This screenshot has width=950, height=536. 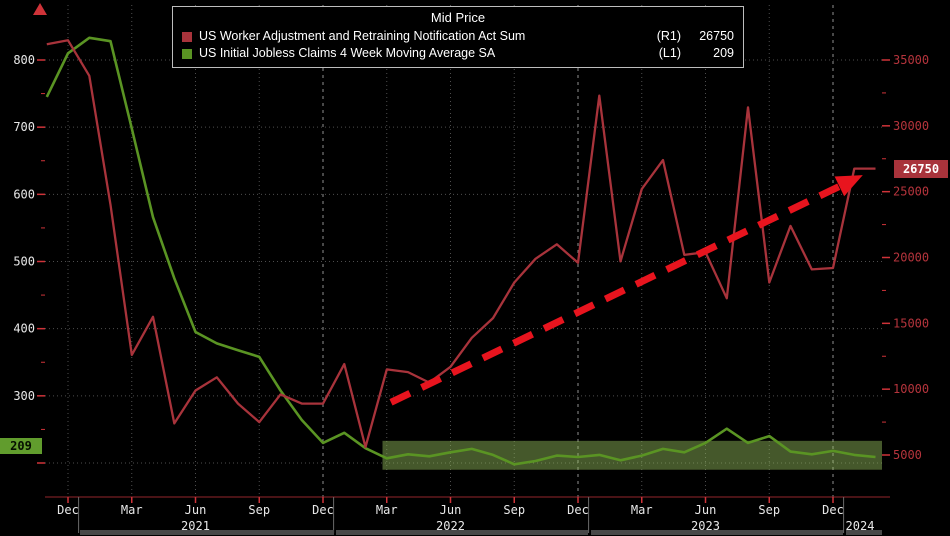 What do you see at coordinates (24, 396) in the screenshot?
I see `left-axis-tick-label: 300` at bounding box center [24, 396].